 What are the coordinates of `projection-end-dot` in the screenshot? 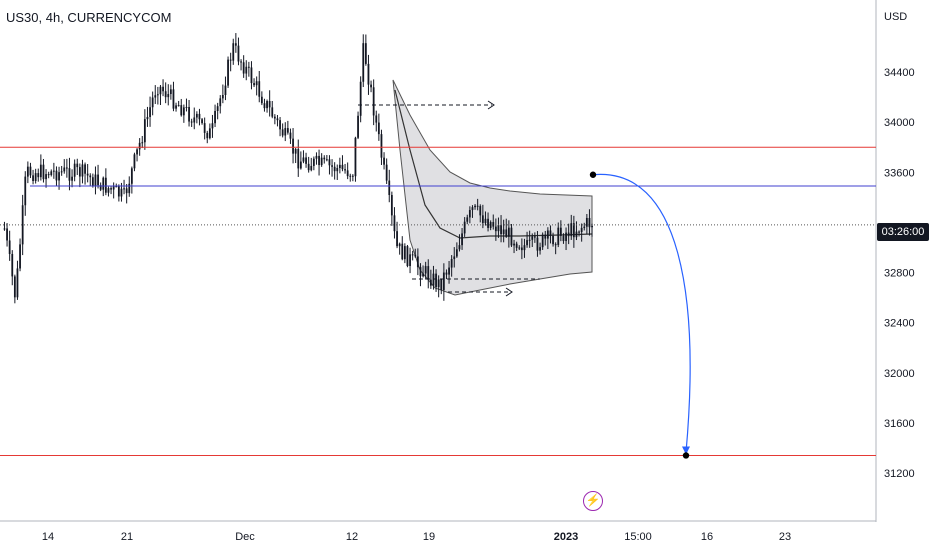 It's located at (686, 455).